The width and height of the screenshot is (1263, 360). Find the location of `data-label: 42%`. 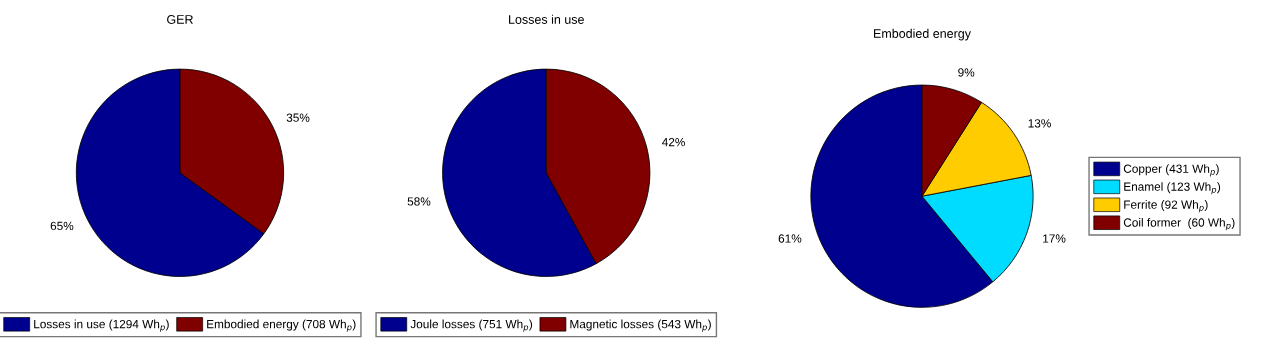

data-label: 42% is located at coordinates (673, 142).